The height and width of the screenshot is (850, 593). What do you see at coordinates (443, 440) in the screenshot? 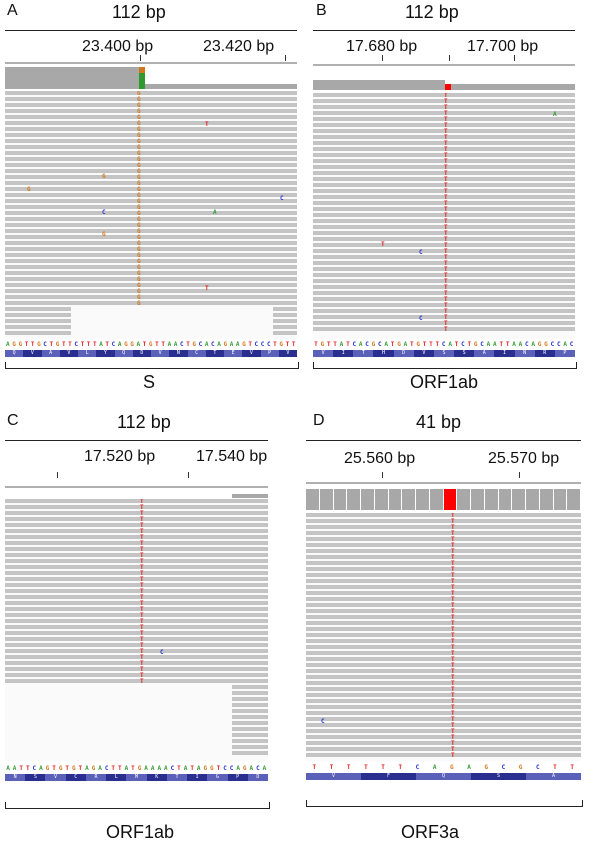
I see `span-line` at bounding box center [443, 440].